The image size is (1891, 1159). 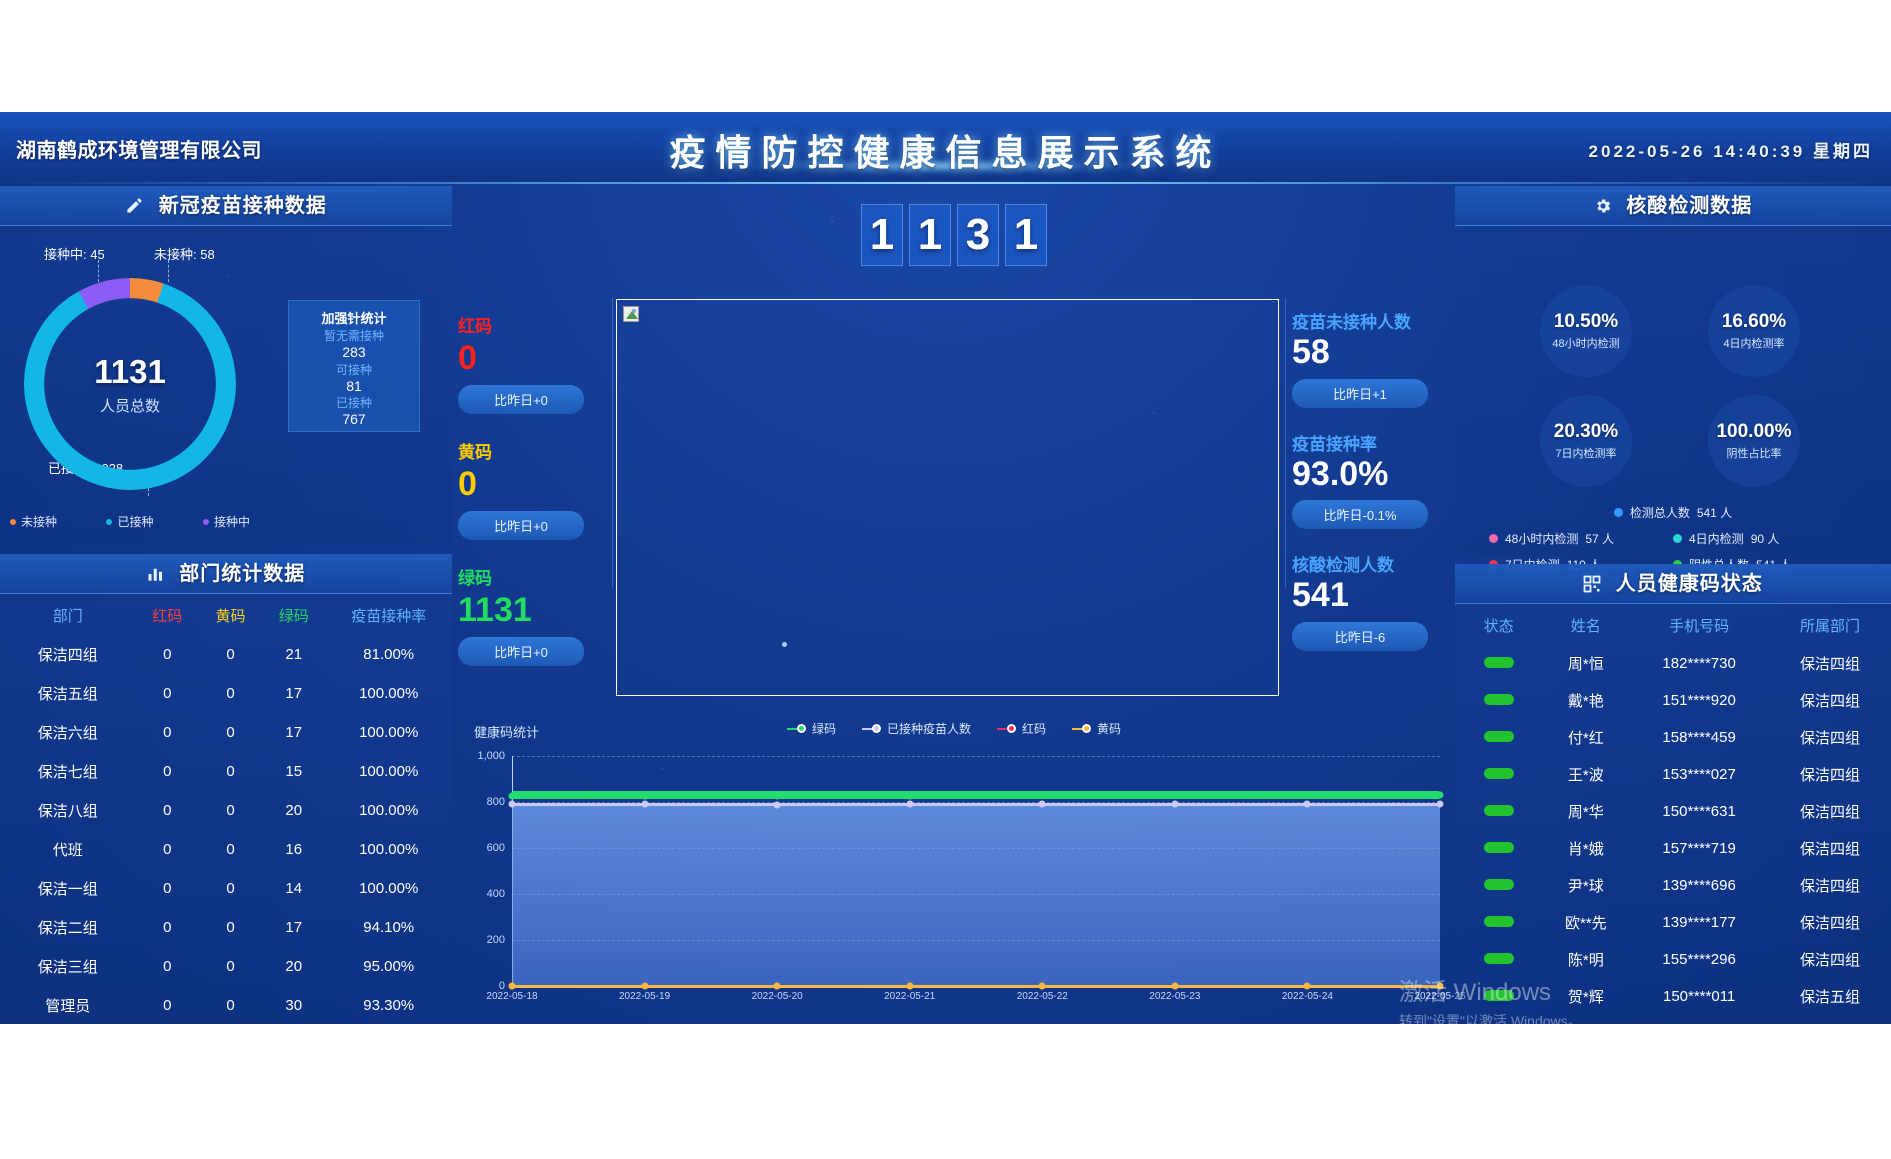 What do you see at coordinates (1673, 885) in the screenshot?
I see `table-row: 尹*球 139****696 保洁四组` at bounding box center [1673, 885].